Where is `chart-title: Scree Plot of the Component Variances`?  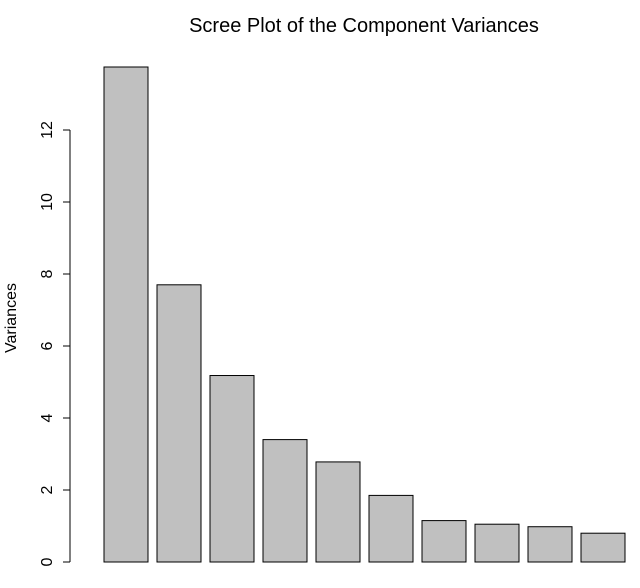 chart-title: Scree Plot of the Component Variances is located at coordinates (364, 26).